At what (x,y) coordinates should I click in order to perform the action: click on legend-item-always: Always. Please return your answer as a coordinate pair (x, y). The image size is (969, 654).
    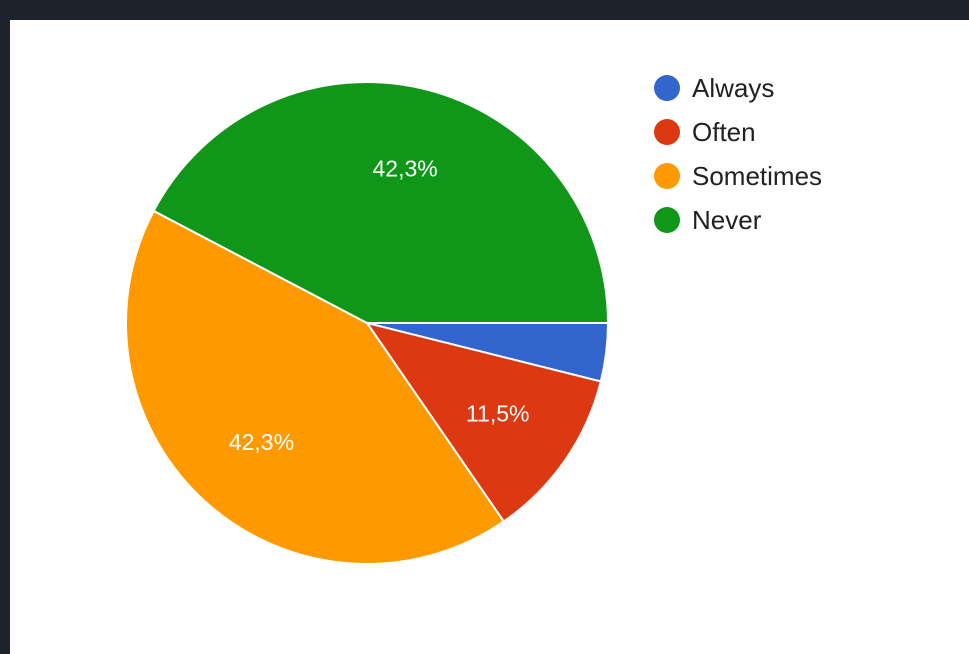
    Looking at the image, I should click on (714, 88).